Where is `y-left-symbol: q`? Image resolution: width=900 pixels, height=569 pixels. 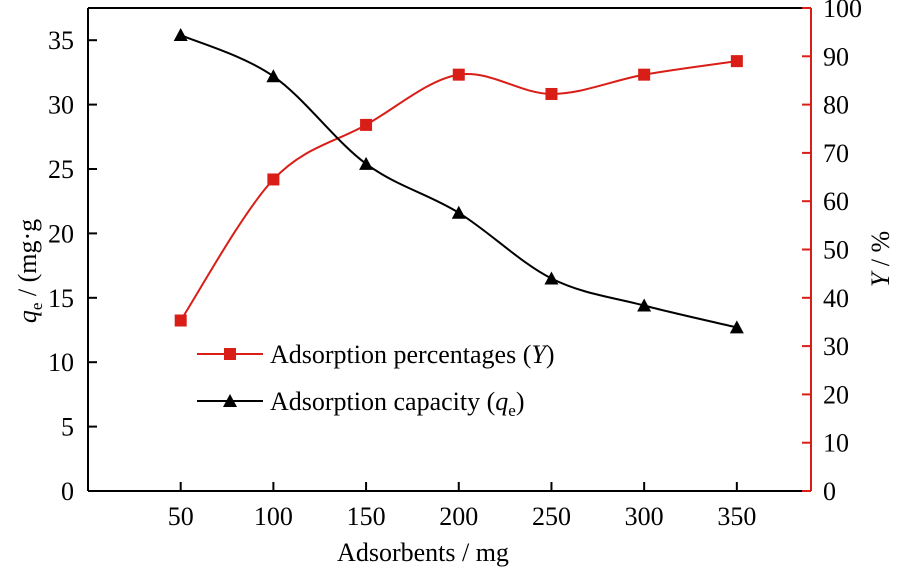 y-left-symbol: q is located at coordinates (27, 316).